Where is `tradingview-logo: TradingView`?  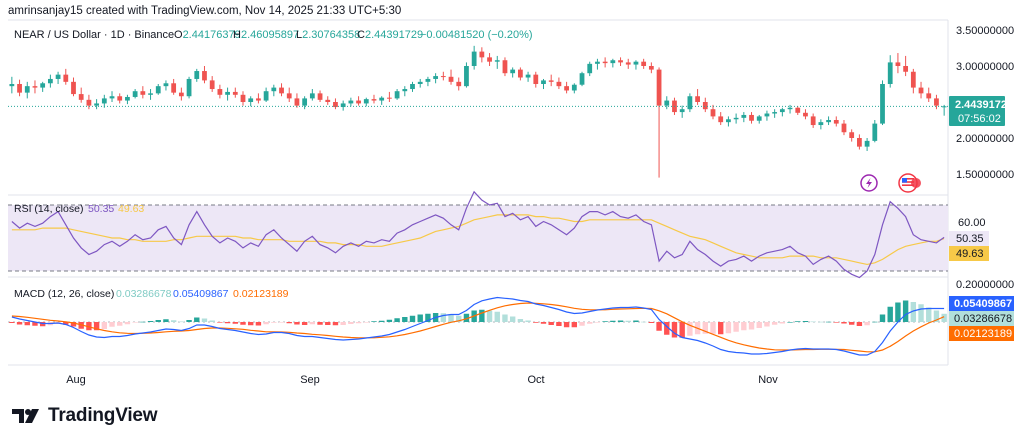
tradingview-logo: TradingView is located at coordinates (85, 416).